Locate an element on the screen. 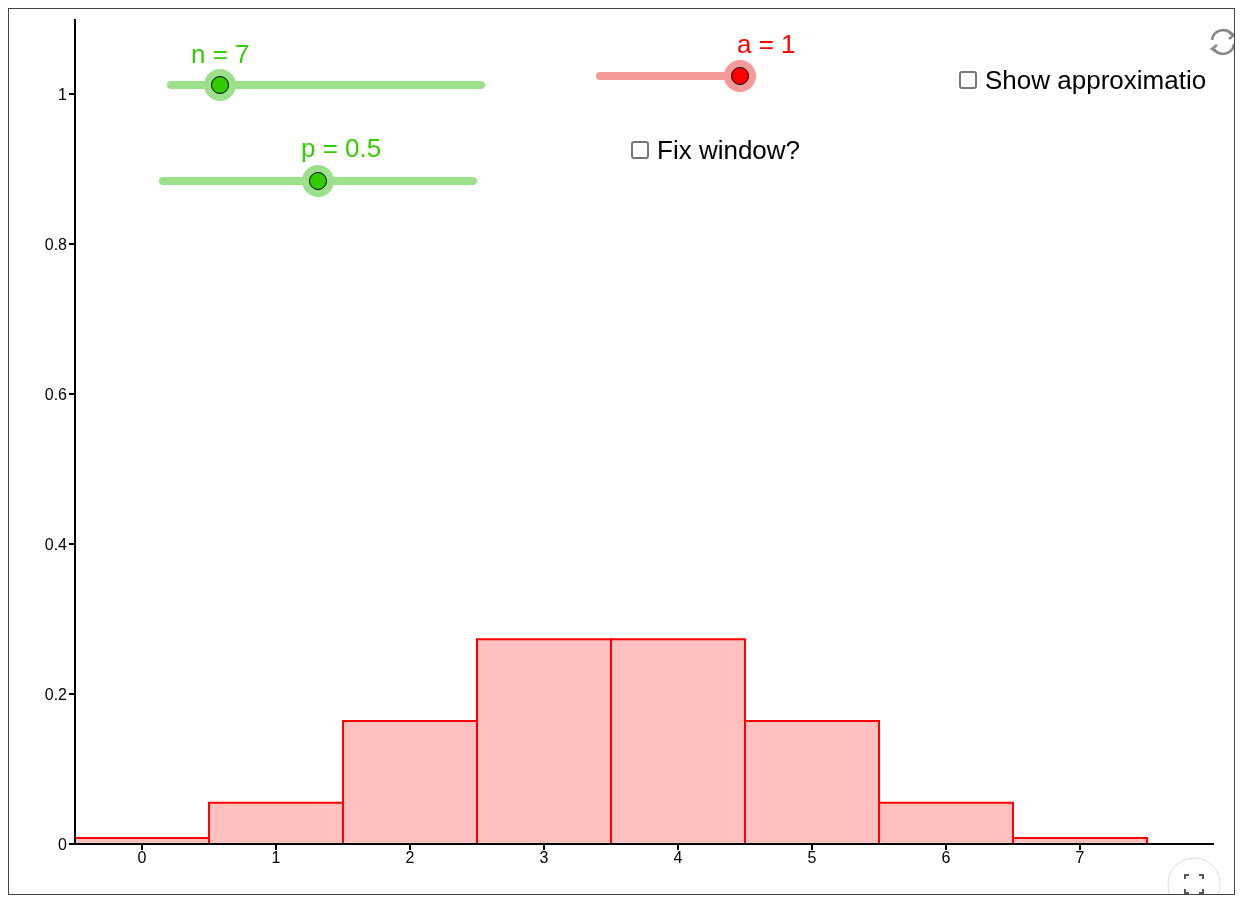 This screenshot has width=1243, height=903. x-tick-label: 7 is located at coordinates (1080, 858).